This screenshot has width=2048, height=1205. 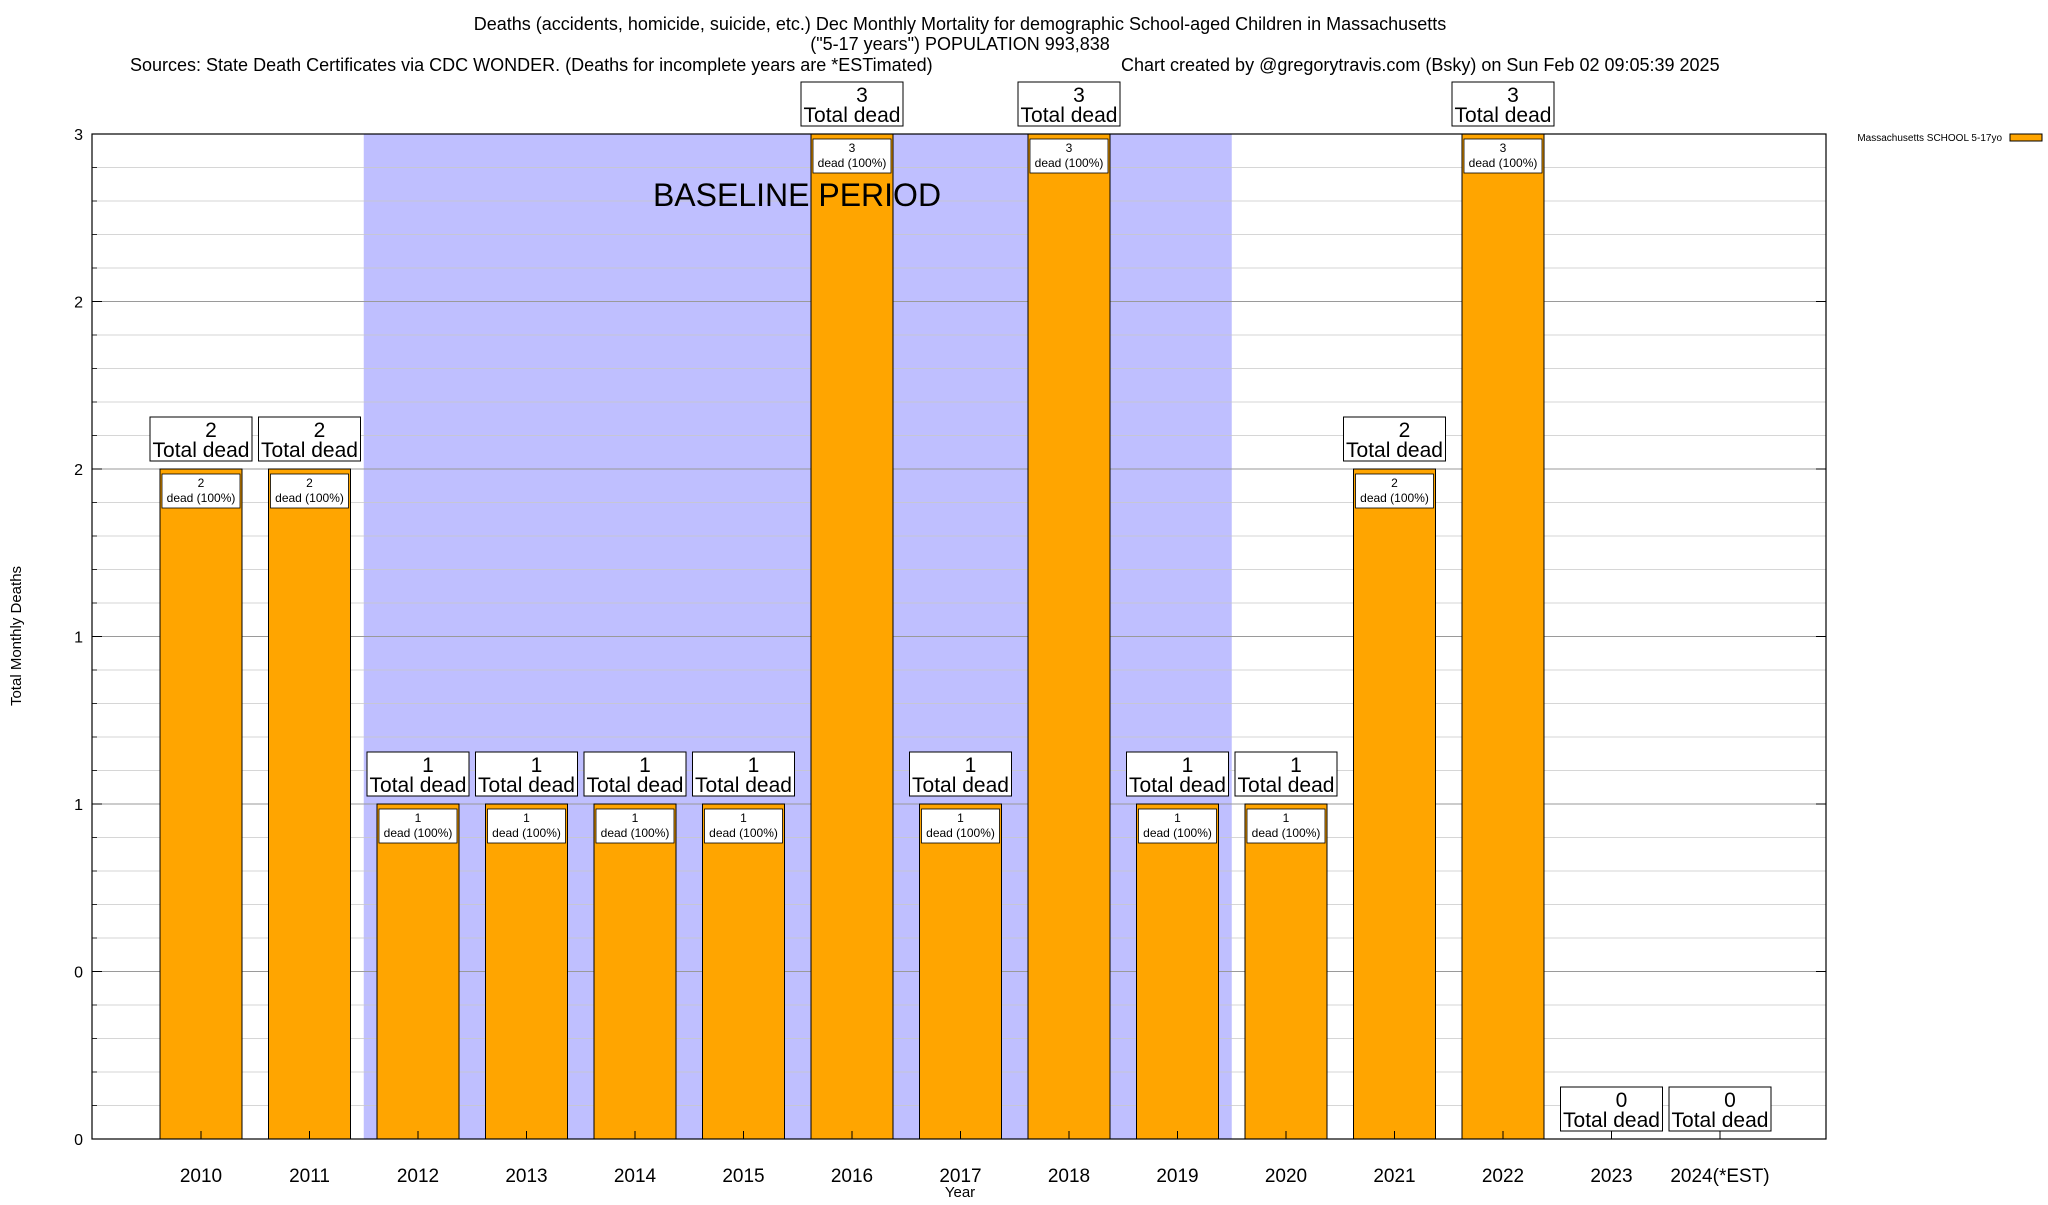 What do you see at coordinates (1730, 1100) in the screenshot?
I see `bar-total-value: 0` at bounding box center [1730, 1100].